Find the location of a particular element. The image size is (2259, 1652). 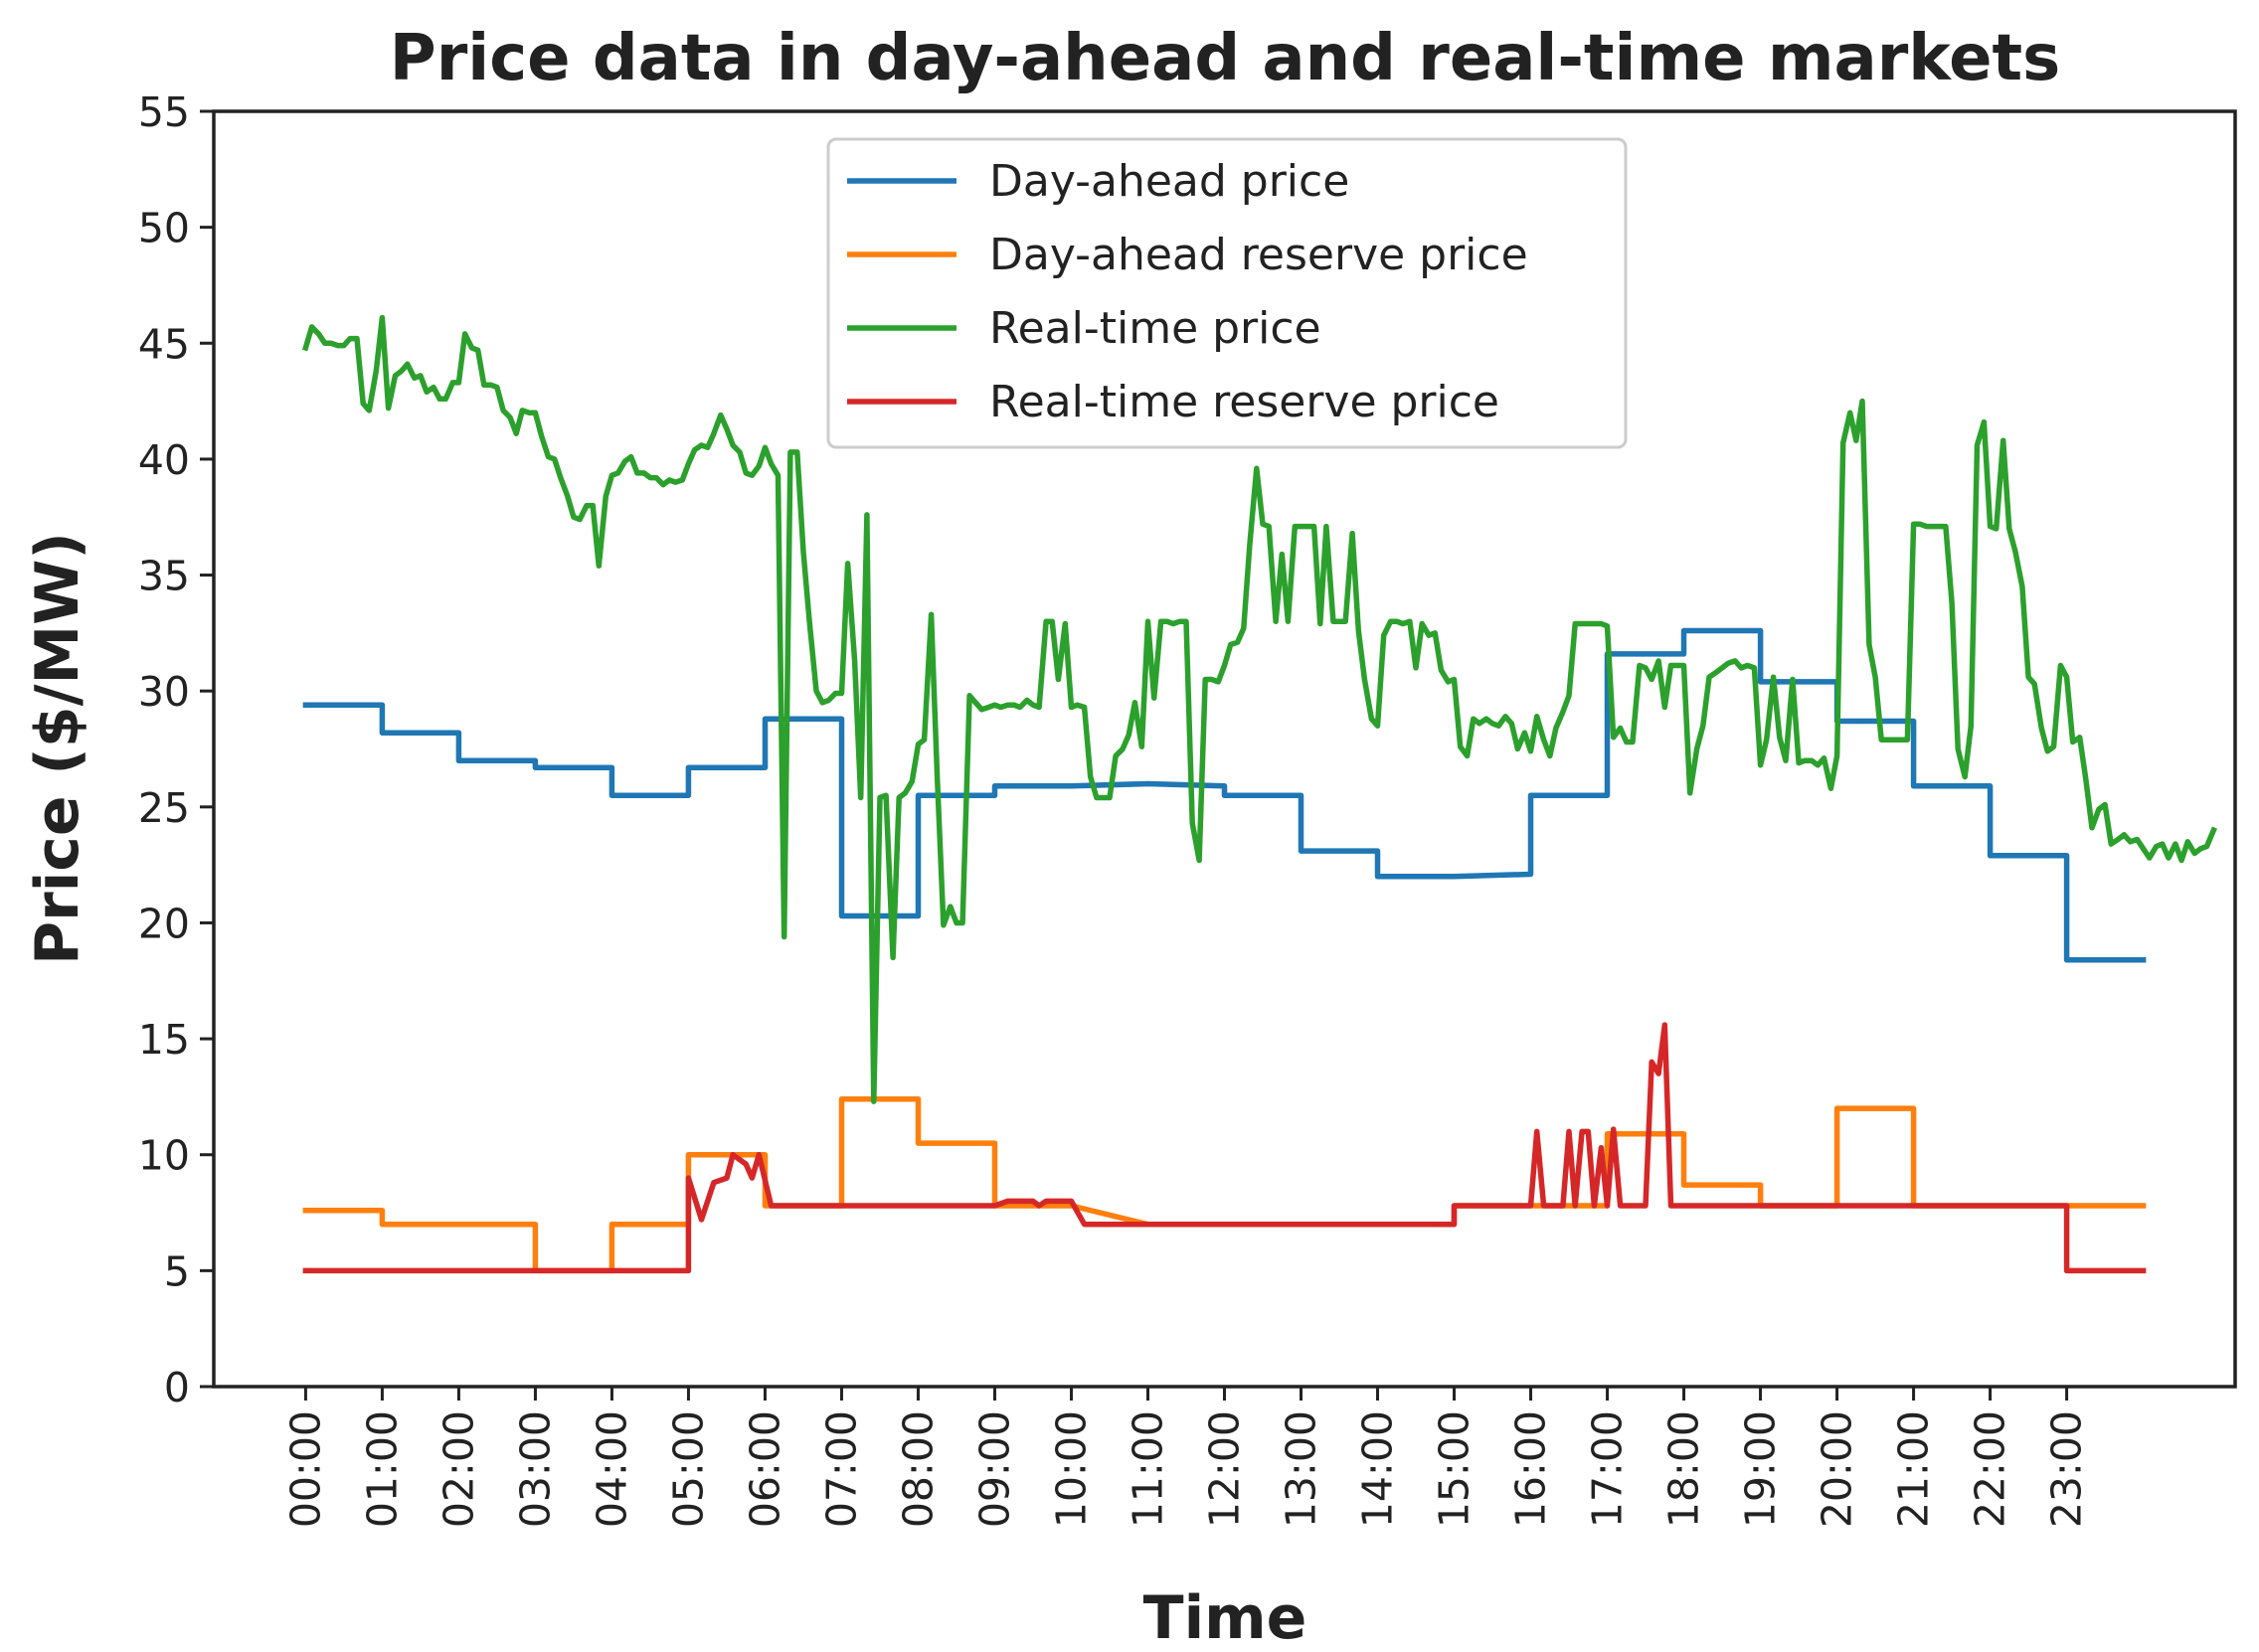

x-tick-label: 13:00 is located at coordinates (1301, 1469).